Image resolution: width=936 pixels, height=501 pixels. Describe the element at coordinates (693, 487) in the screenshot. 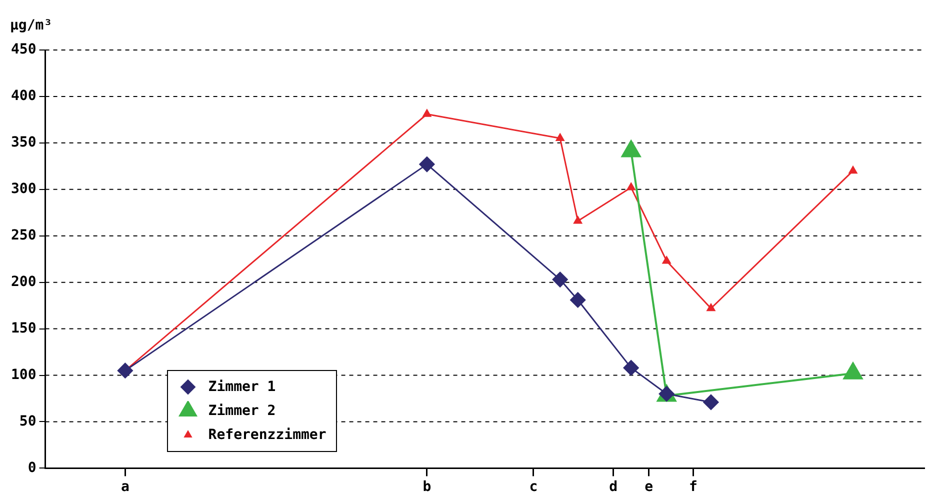

I see `x-tick-label: f` at that location.